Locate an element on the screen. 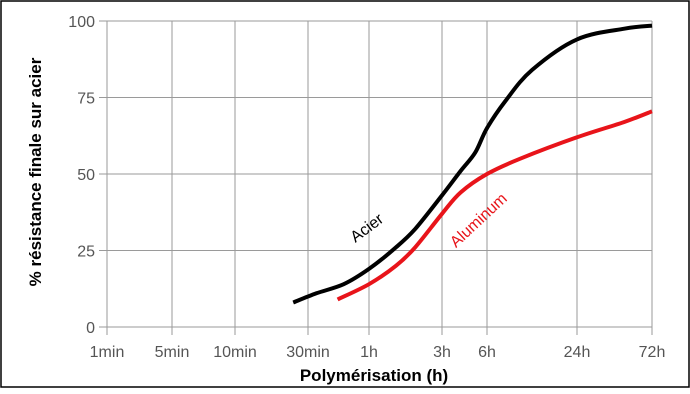  x-tick-label-30min: 30min is located at coordinates (308, 352).